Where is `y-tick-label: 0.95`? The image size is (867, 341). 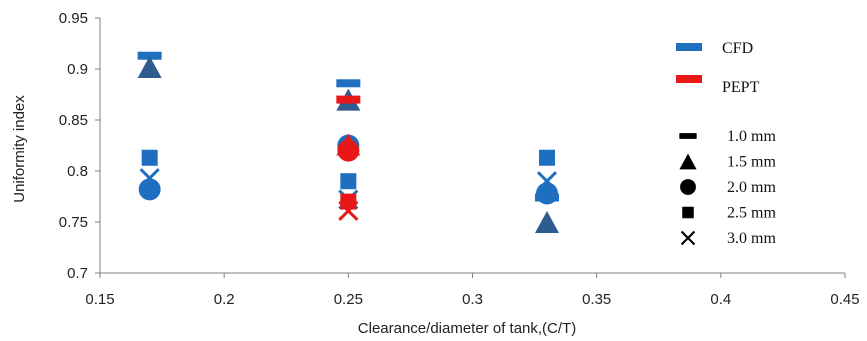 y-tick-label: 0.95 is located at coordinates (73, 18).